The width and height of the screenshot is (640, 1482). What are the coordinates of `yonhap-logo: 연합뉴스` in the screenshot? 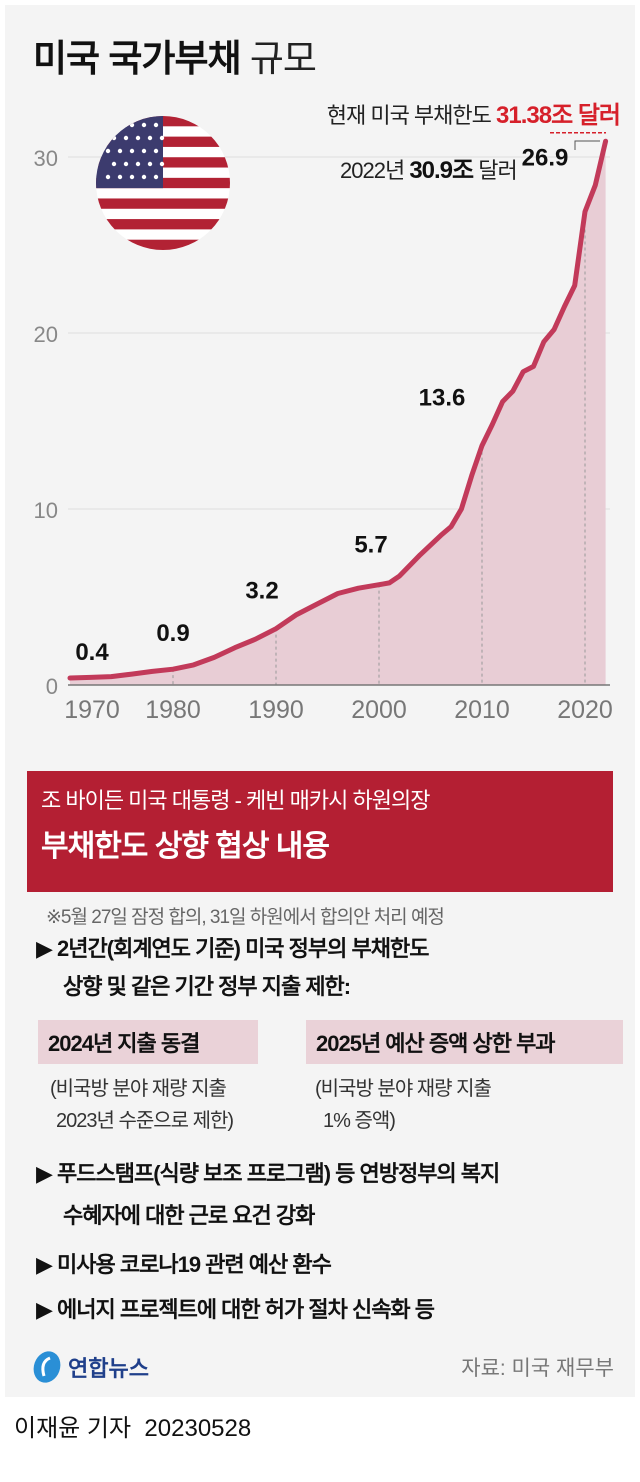 It's located at (89, 1367).